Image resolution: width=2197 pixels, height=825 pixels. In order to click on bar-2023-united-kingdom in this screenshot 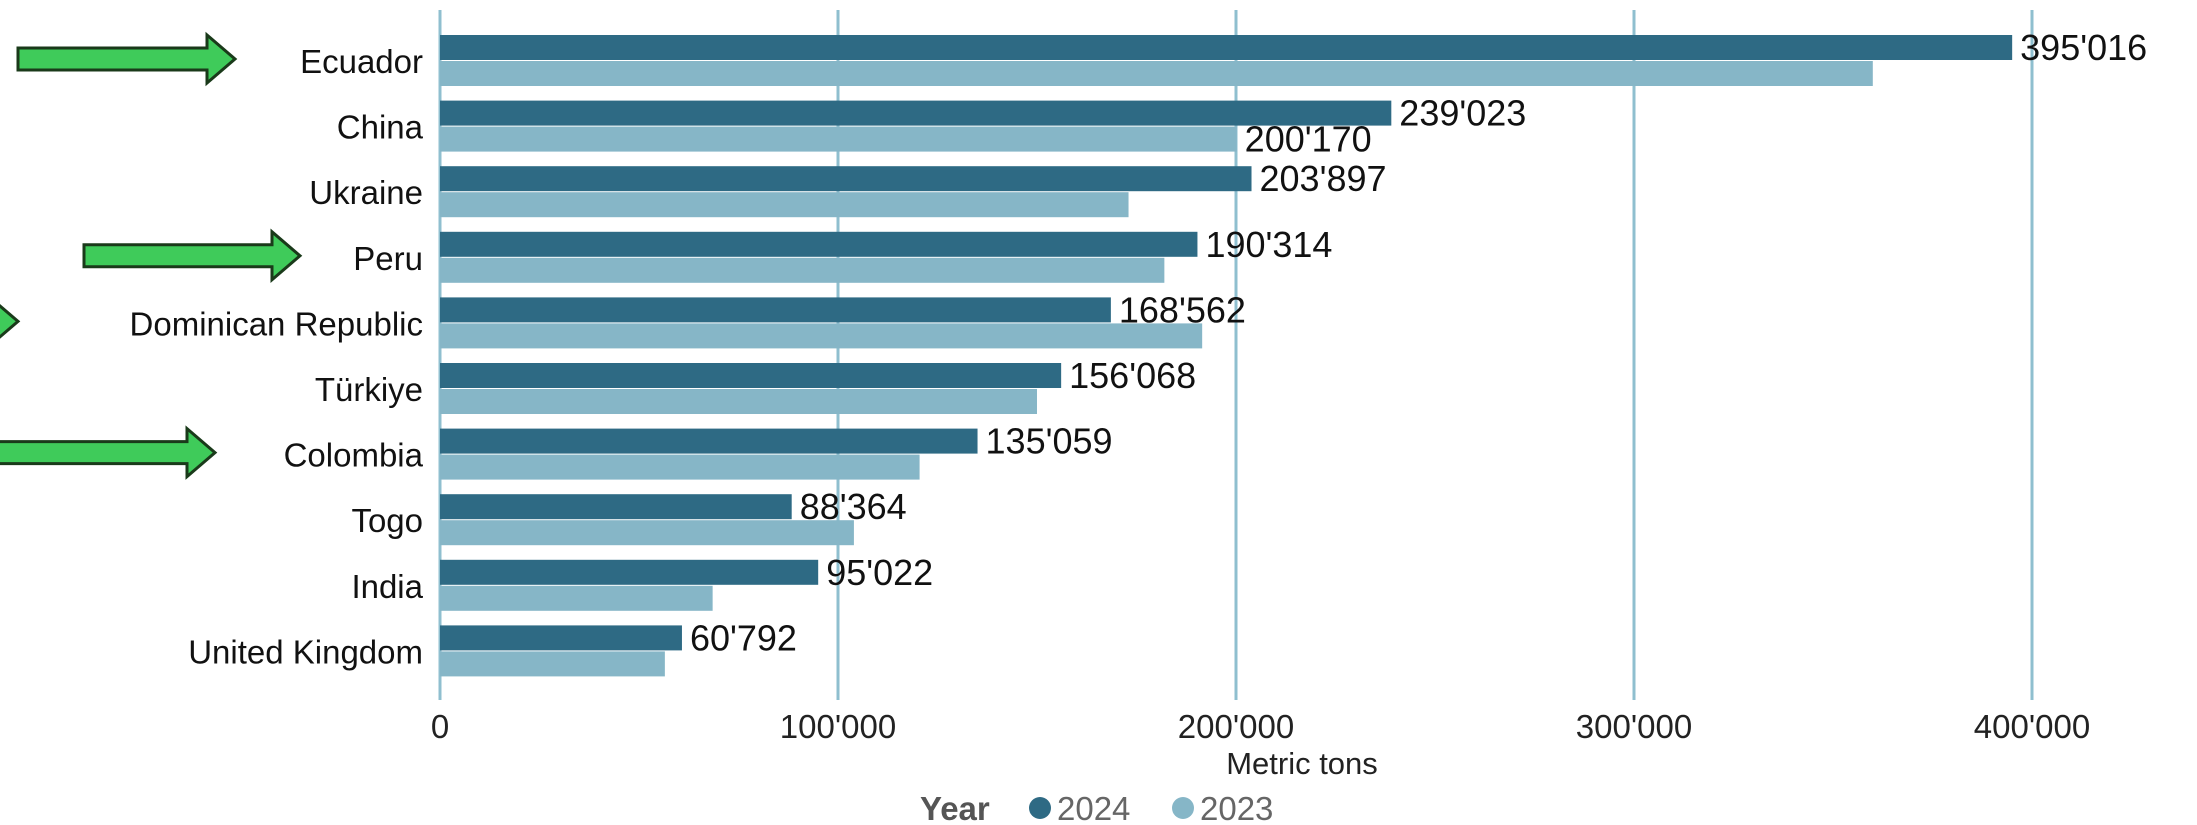, I will do `click(552, 664)`.